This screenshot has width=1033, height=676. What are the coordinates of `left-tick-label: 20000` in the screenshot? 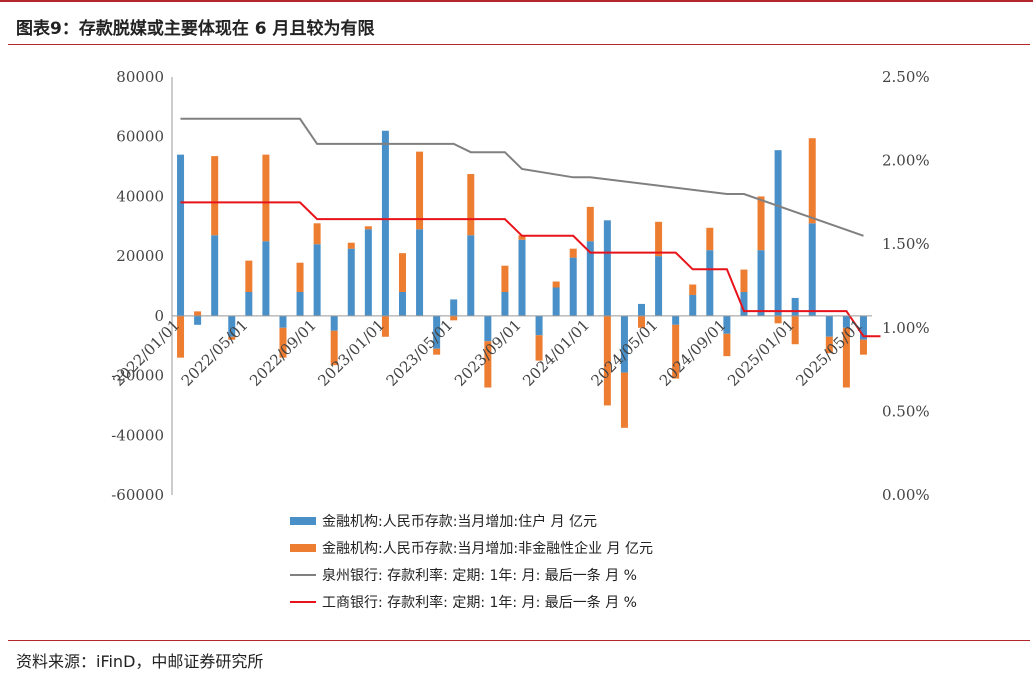 It's located at (140, 256).